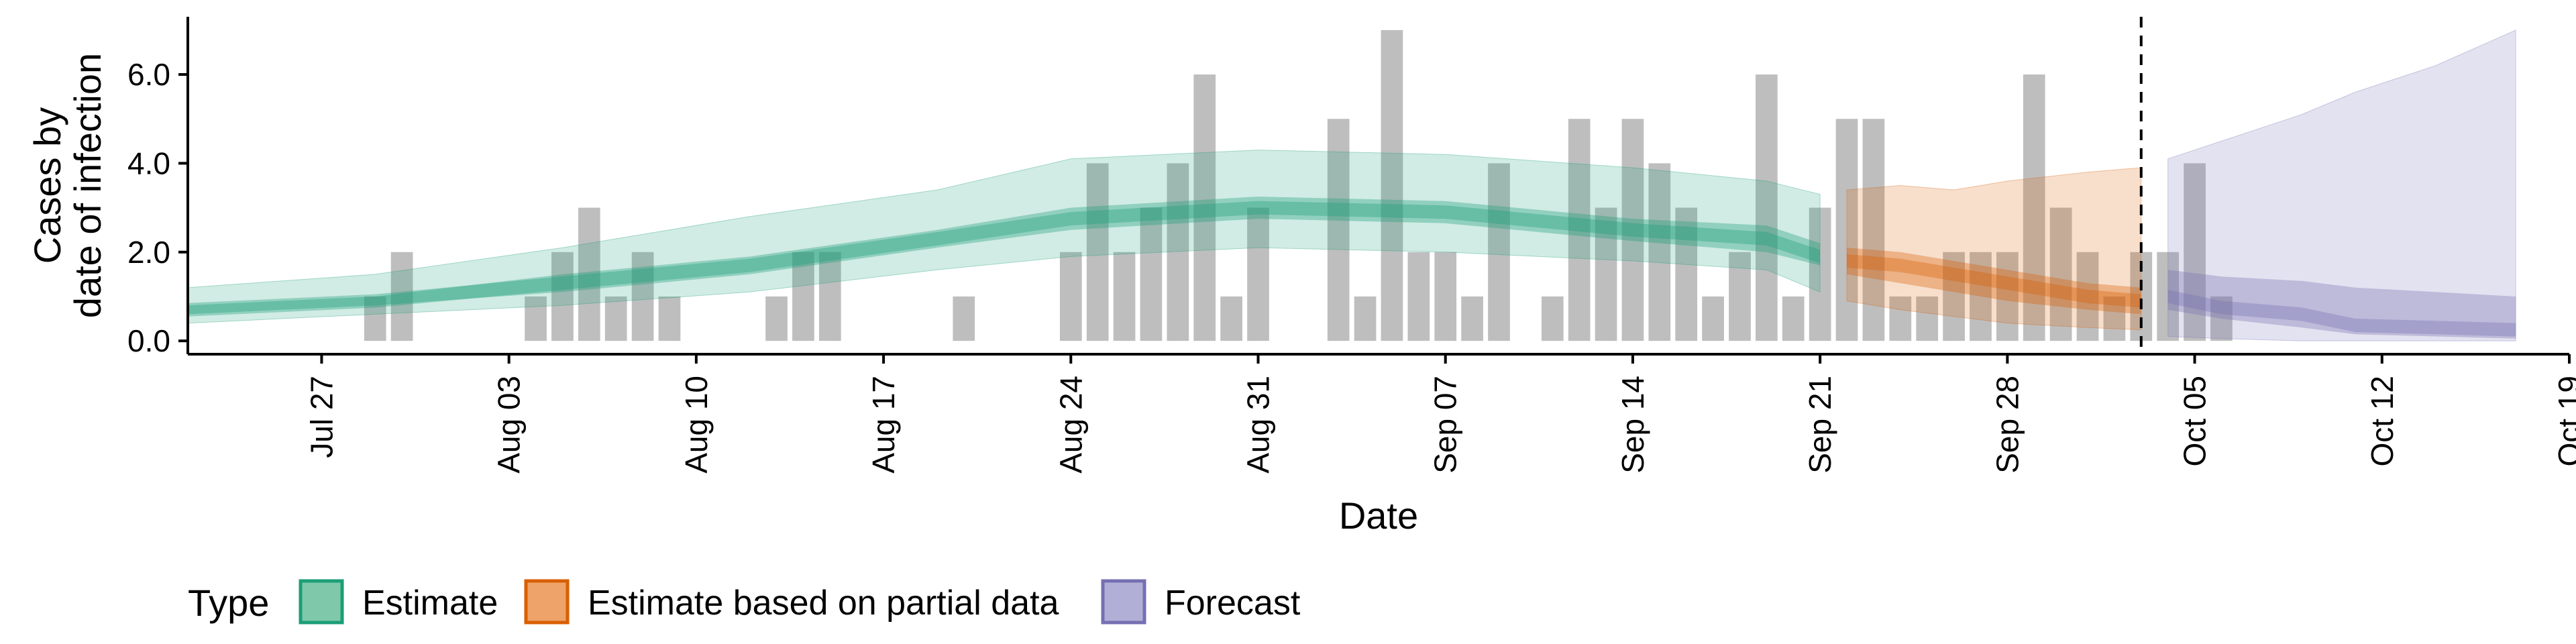 The image size is (2576, 644). Describe the element at coordinates (2195, 421) in the screenshot. I see `x-tick-label: Oct 05` at that location.